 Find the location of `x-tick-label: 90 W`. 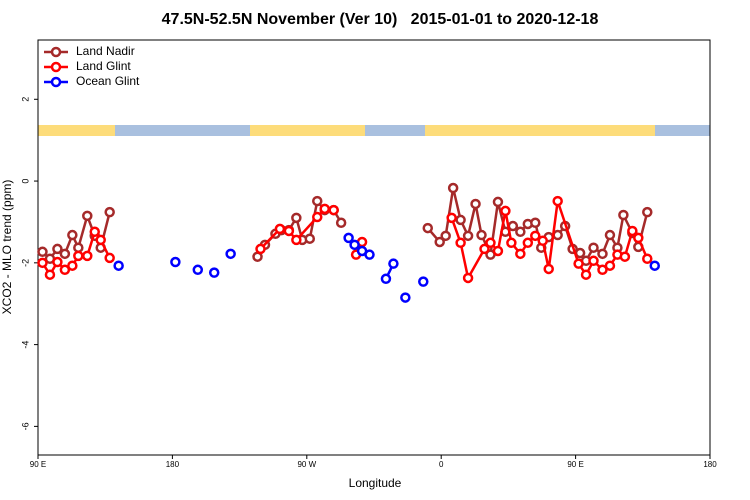

x-tick-label: 90 W is located at coordinates (306, 464).